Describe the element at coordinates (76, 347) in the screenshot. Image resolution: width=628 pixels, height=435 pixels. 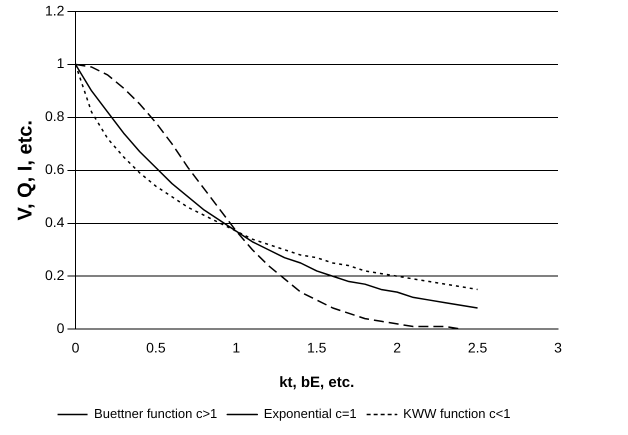
I see `x-tick-label: 0` at that location.